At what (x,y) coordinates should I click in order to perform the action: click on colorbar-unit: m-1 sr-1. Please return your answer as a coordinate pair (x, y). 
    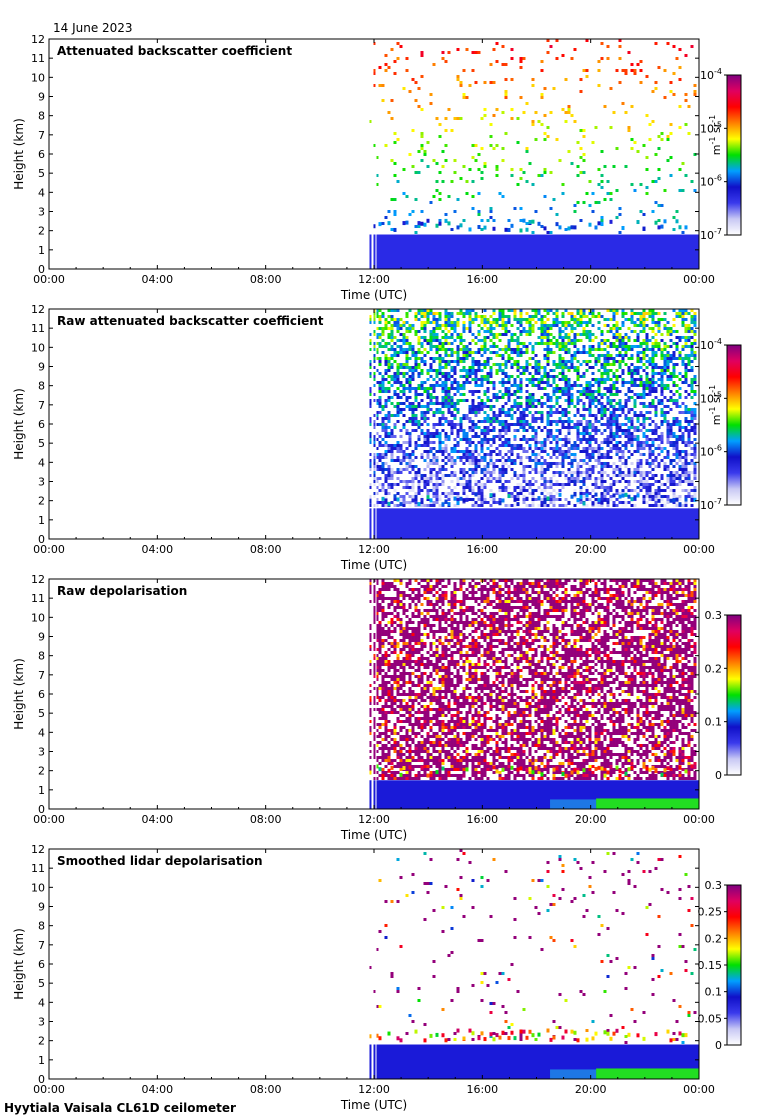
    Looking at the image, I should click on (715, 135).